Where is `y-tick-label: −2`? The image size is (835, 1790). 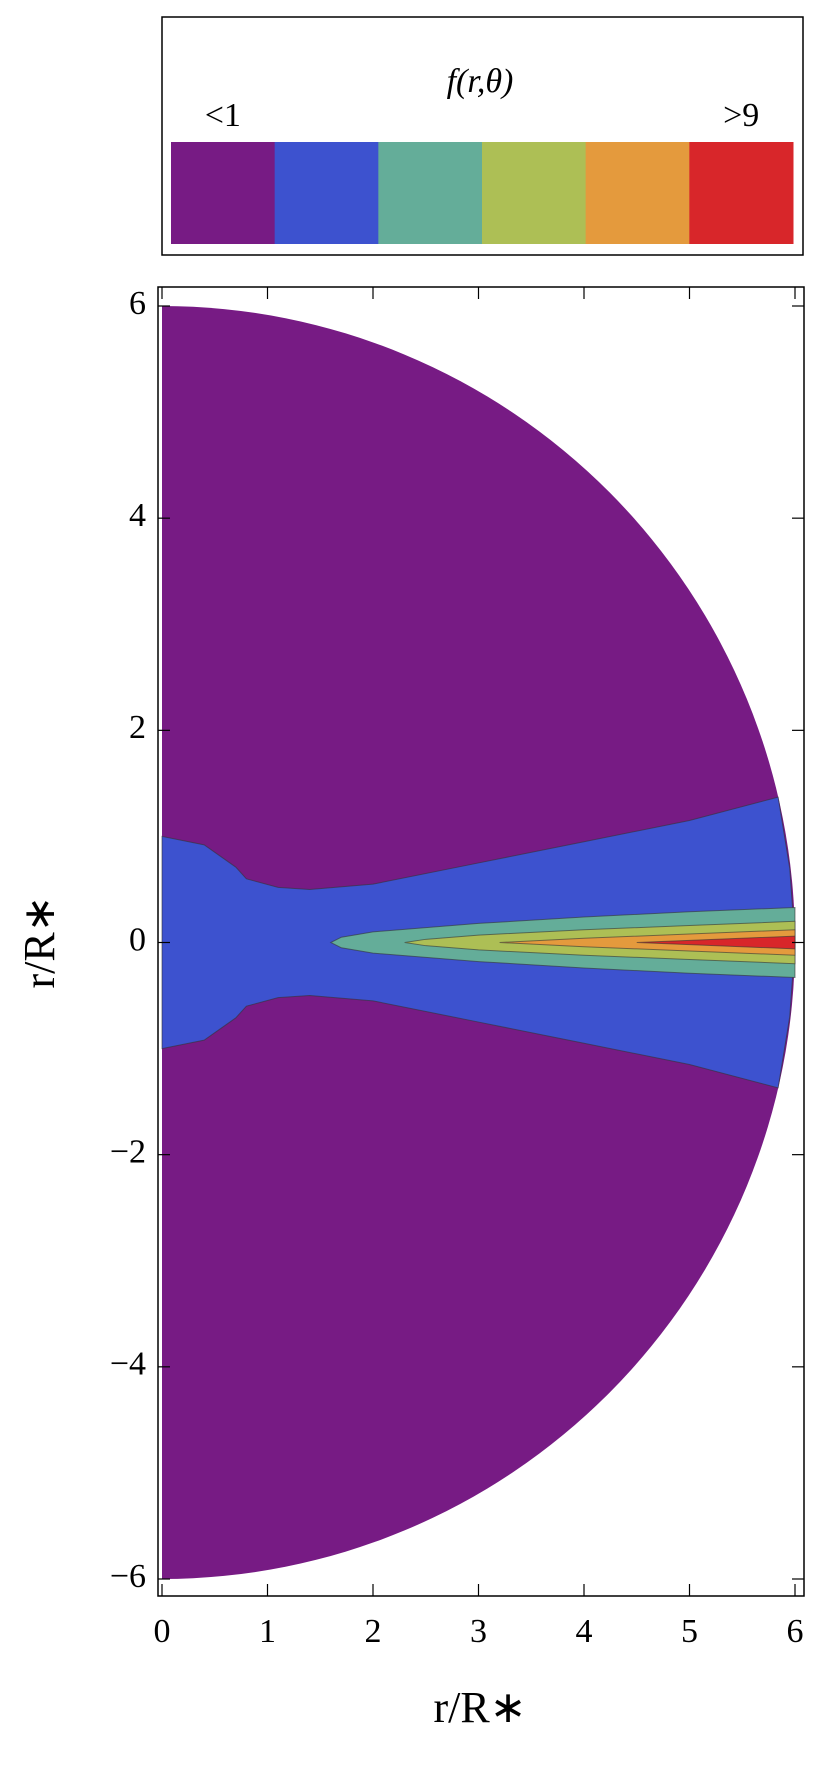 y-tick-label: −2 is located at coordinates (128, 1151).